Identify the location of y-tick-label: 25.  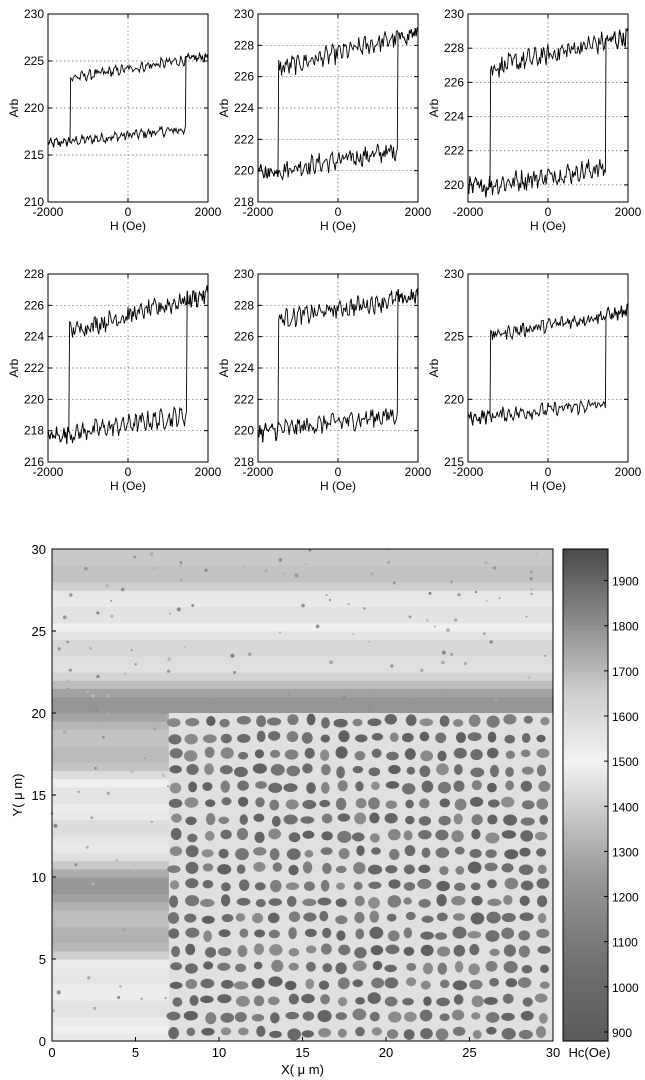
(39, 631).